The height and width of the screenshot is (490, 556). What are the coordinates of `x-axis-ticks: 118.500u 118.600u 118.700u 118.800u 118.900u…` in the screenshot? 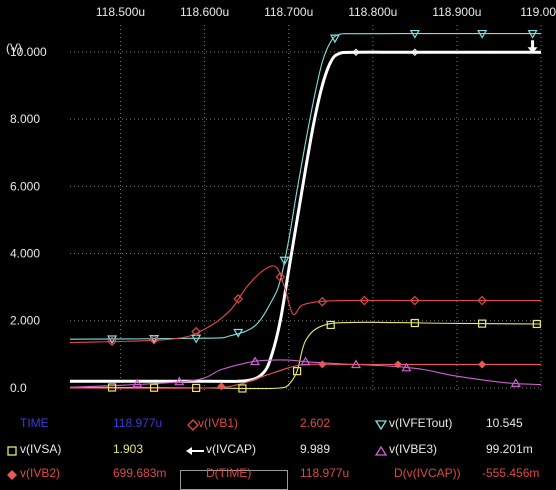 It's located at (326, 12).